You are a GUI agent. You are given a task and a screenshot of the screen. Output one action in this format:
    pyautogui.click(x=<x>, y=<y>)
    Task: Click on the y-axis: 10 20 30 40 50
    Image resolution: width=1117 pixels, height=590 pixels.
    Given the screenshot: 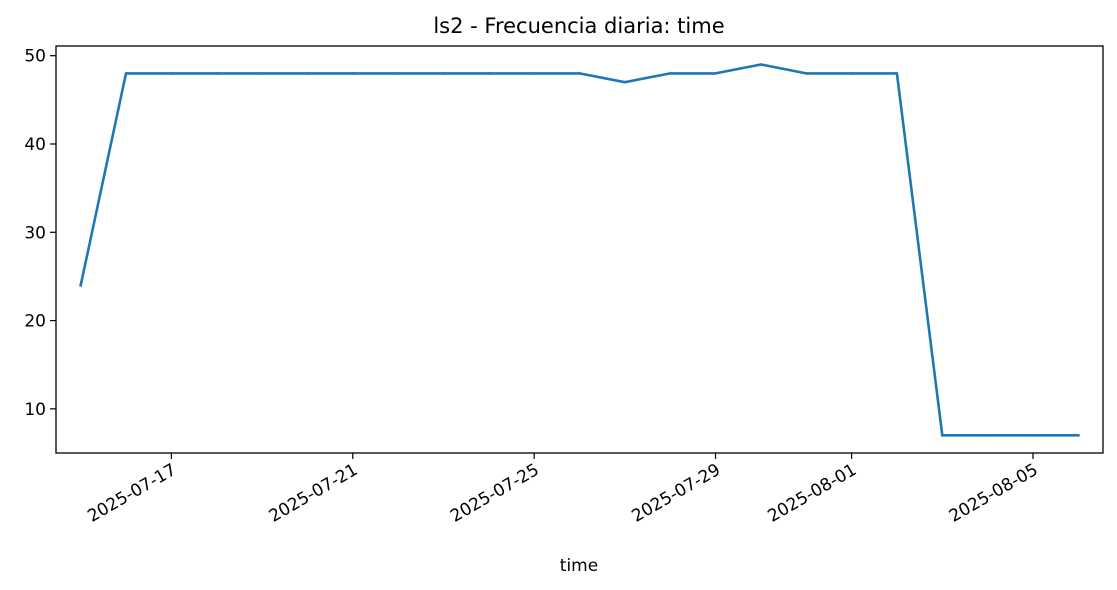 What is the action you would take?
    pyautogui.click(x=40, y=233)
    